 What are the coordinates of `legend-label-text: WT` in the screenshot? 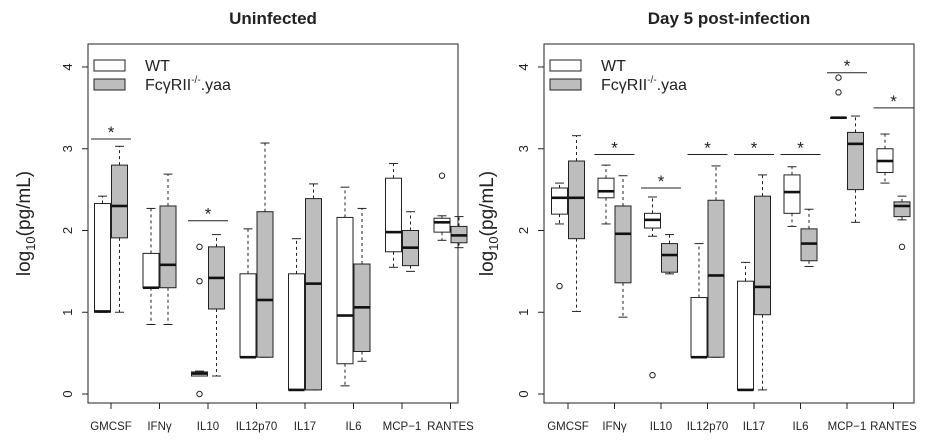 It's located at (157, 66).